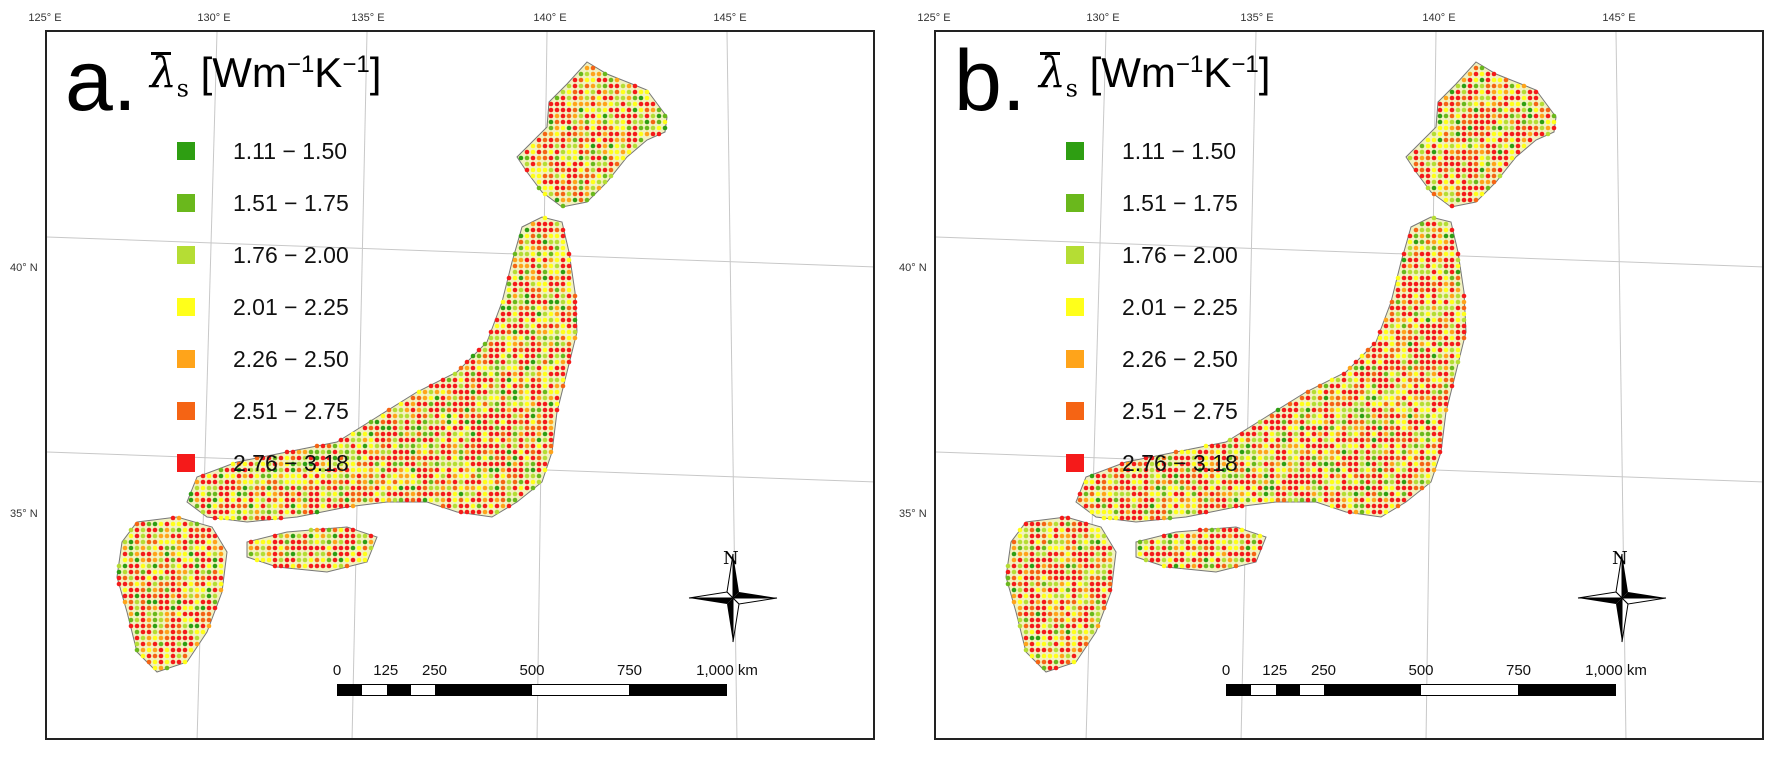  I want to click on scale-tick: 500, so click(532, 670).